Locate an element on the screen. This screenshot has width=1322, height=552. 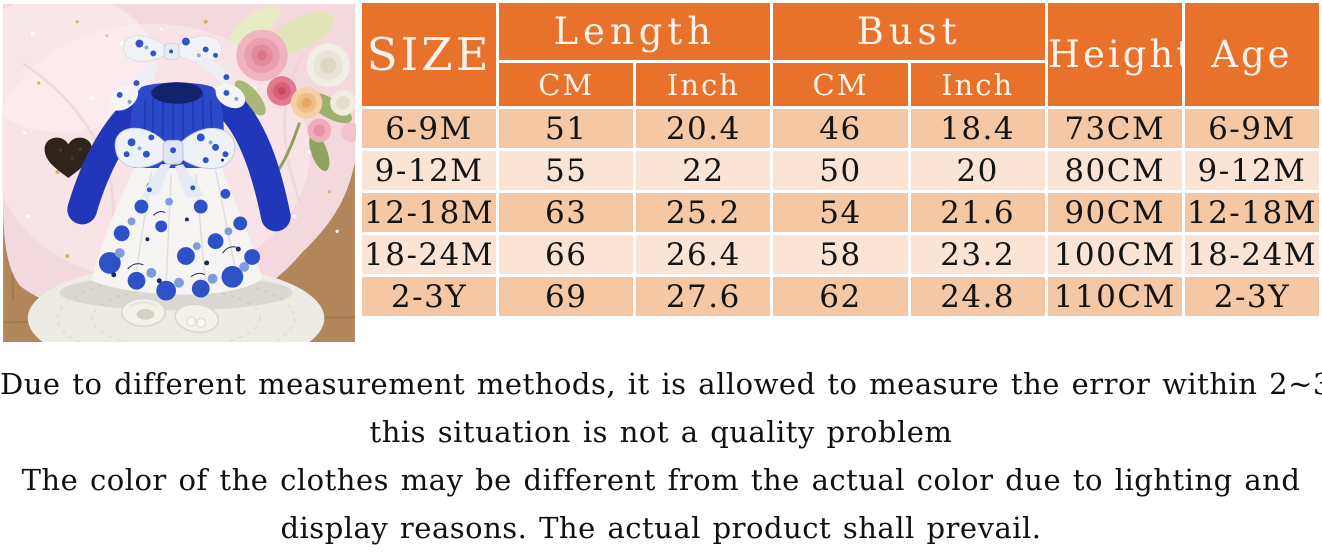
header-cell-height: Height is located at coordinates (1114, 54).